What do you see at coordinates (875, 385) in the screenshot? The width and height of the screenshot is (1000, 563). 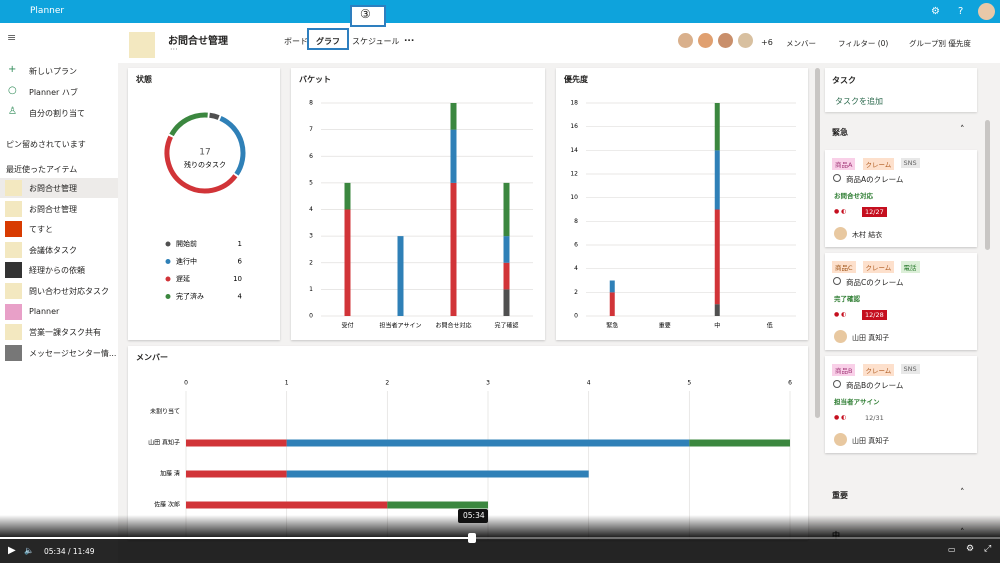 I see `task-name: 商品Bのクレーム` at bounding box center [875, 385].